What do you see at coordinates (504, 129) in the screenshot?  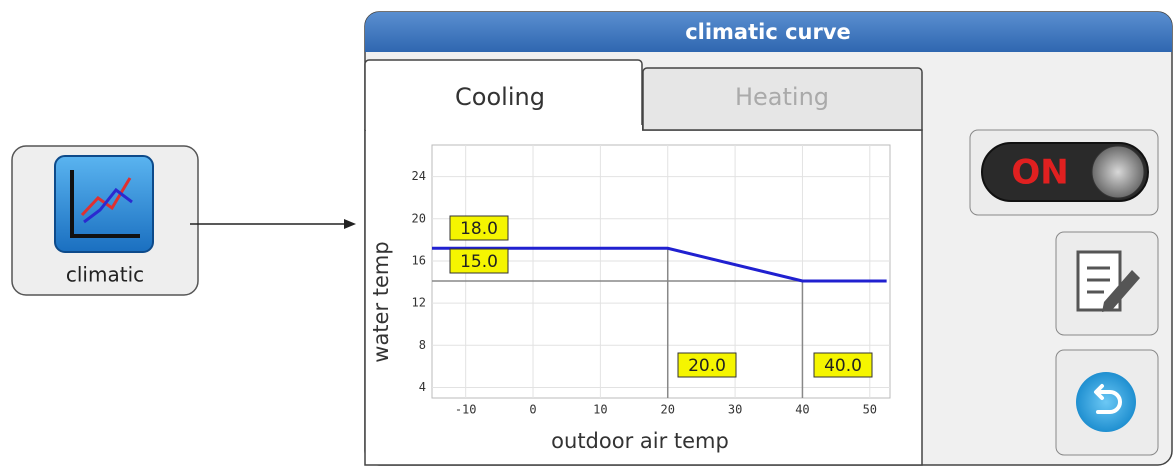 I see `tab-join` at bounding box center [504, 129].